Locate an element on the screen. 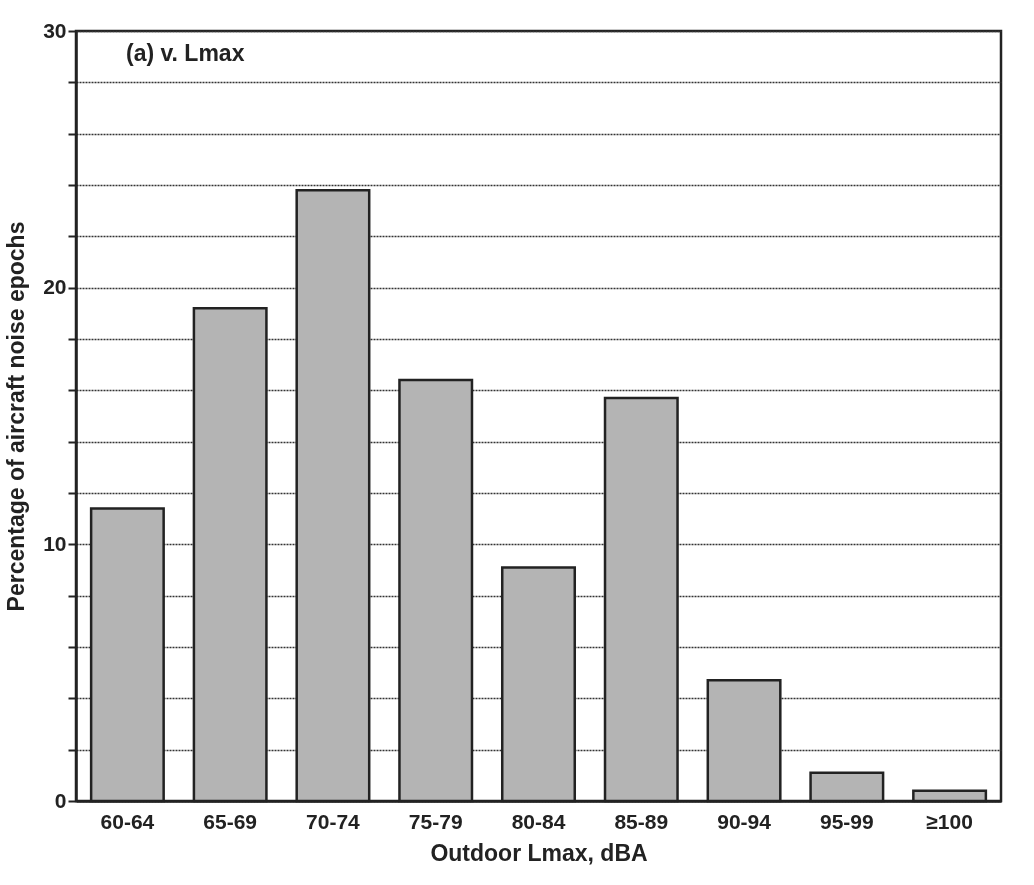  x-tick-label: 70-74 is located at coordinates (333, 821).